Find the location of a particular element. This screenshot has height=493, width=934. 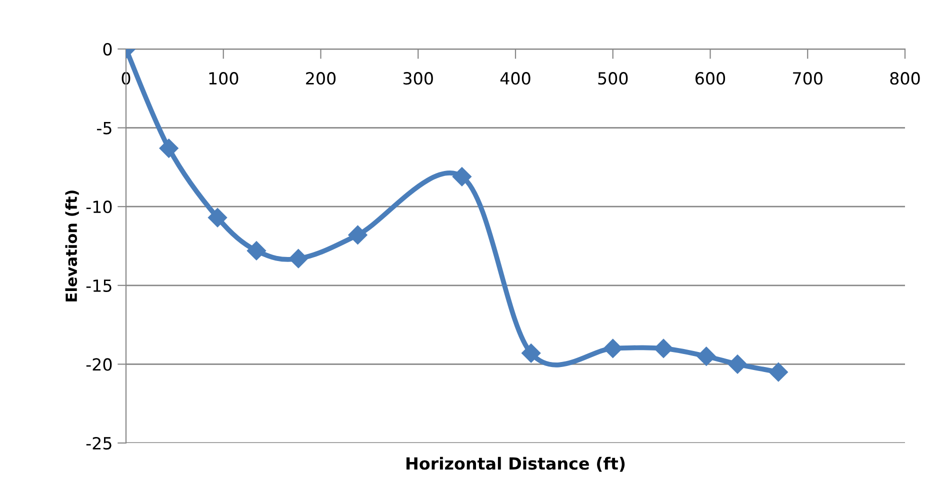

x-tick-label: 500 is located at coordinates (613, 78).